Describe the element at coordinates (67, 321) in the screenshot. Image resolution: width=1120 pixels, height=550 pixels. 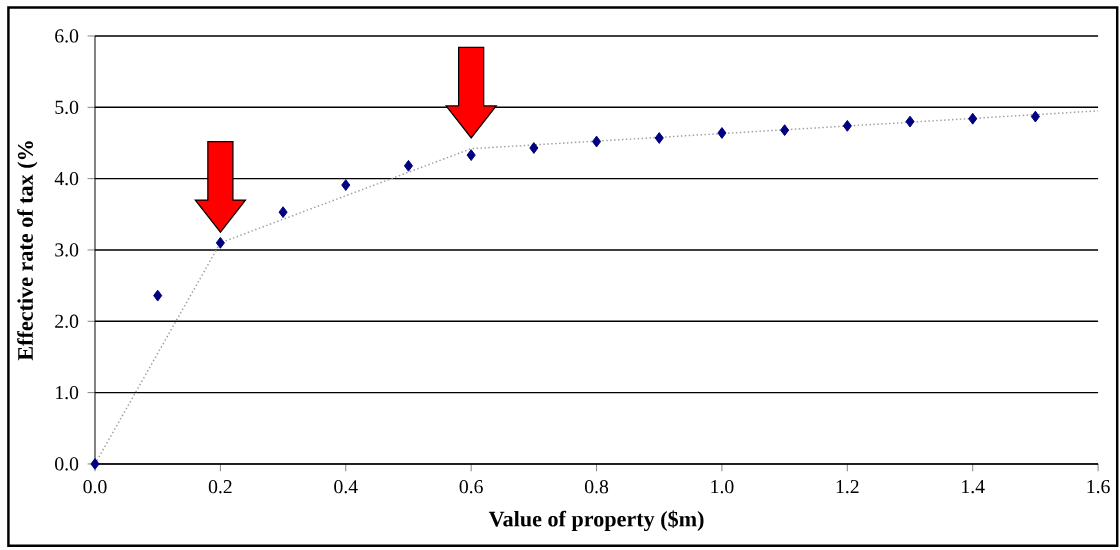
I see `y-tick-label: 2.0` at that location.